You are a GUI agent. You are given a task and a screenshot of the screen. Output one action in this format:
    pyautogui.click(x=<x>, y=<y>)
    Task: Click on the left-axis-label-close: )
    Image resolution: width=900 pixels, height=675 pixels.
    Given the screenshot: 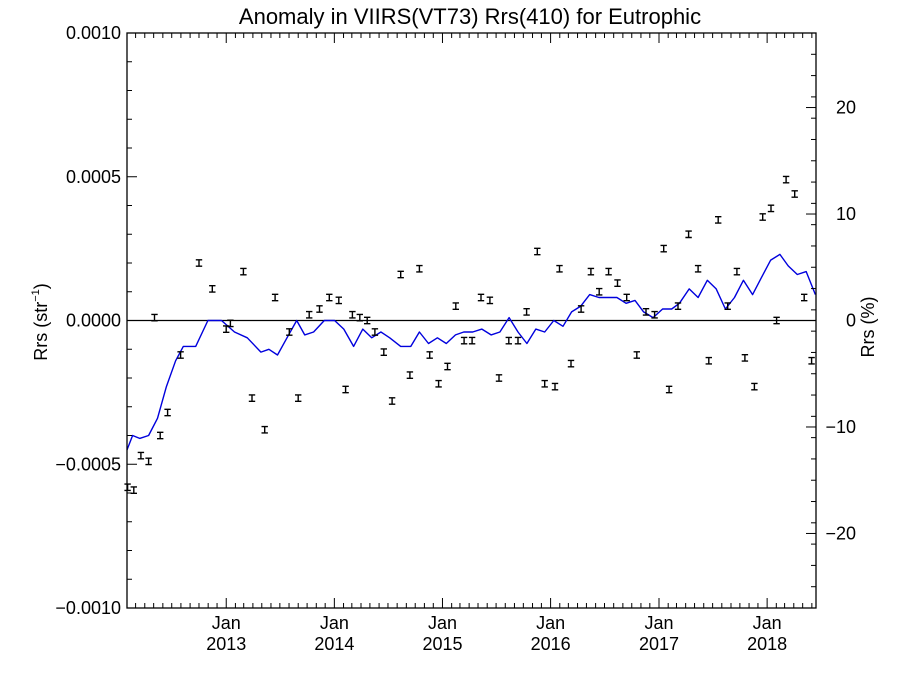 What is the action you would take?
    pyautogui.click(x=41, y=286)
    